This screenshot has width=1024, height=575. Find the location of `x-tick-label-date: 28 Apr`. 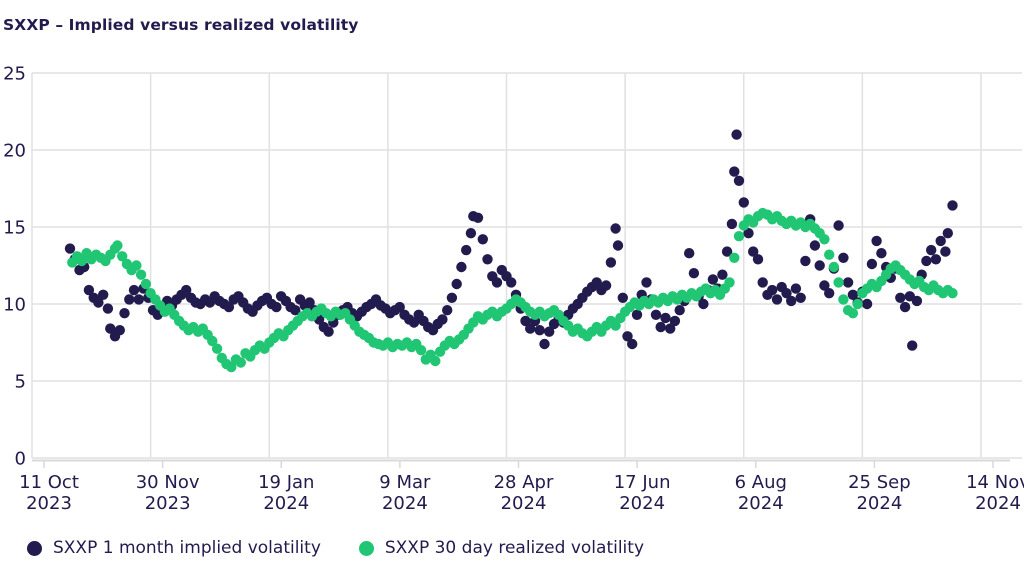

x-tick-label-date: 28 Apr is located at coordinates (524, 482).